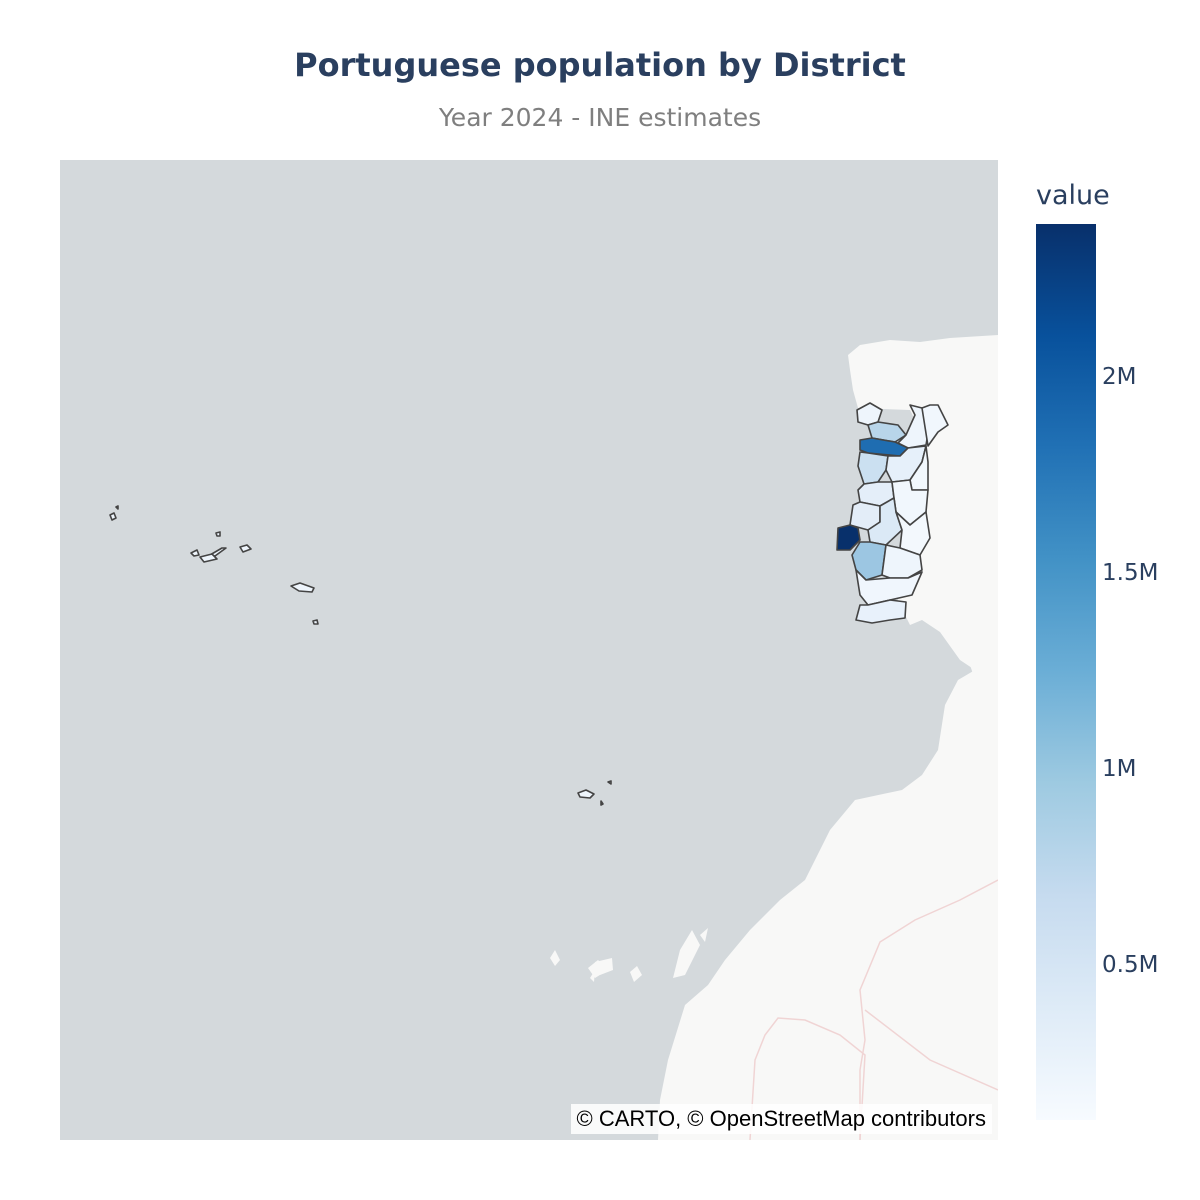 The image size is (1200, 1200). What do you see at coordinates (208, 558) in the screenshot?
I see `island-pico` at bounding box center [208, 558].